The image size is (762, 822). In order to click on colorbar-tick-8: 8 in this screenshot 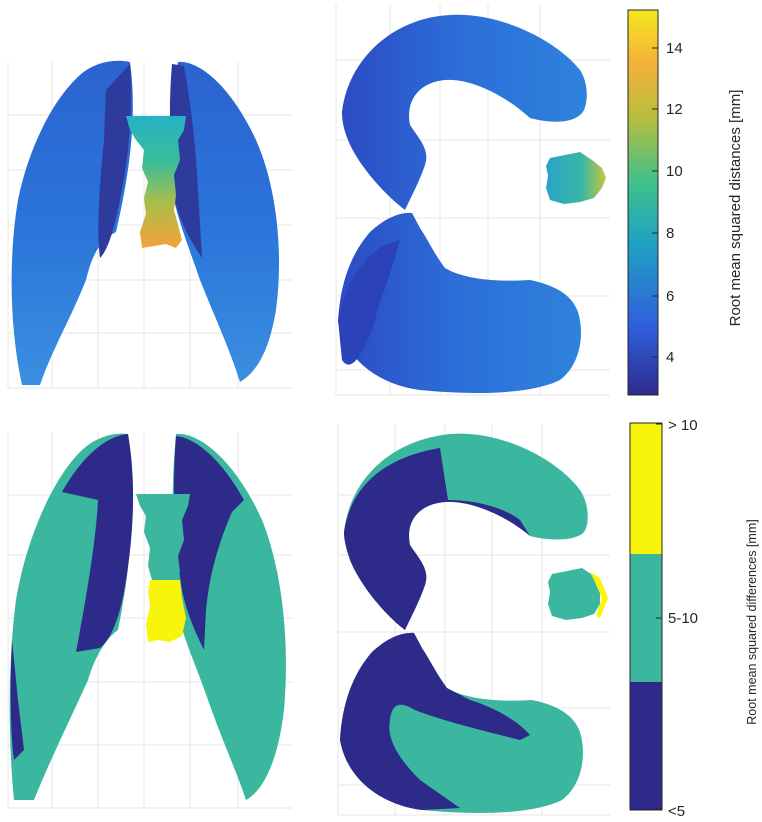, I will do `click(670, 233)`.